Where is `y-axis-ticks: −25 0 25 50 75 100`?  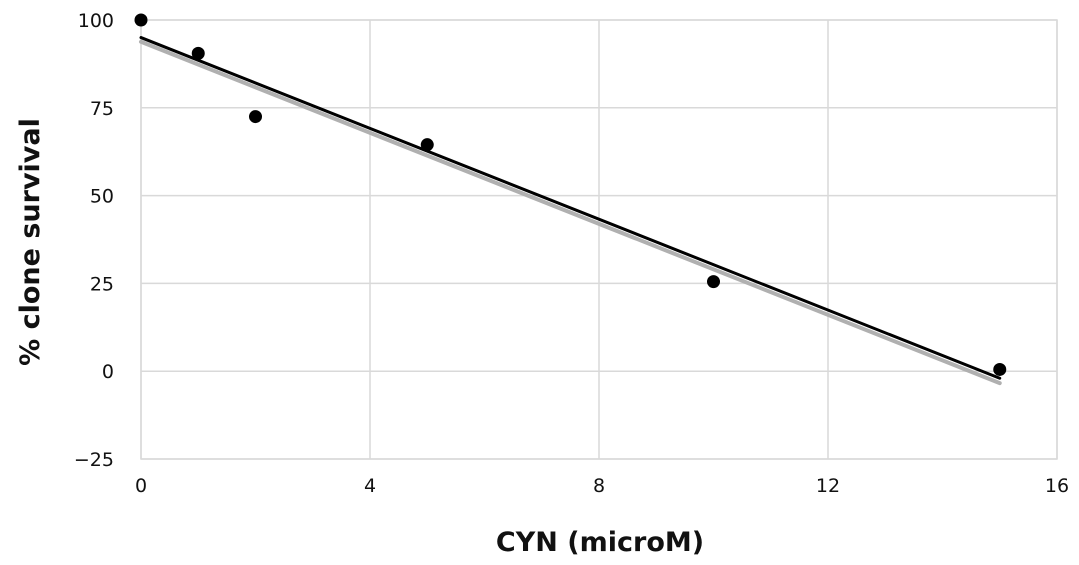
y-axis-ticks: −25 0 25 50 75 100 is located at coordinates (94, 240).